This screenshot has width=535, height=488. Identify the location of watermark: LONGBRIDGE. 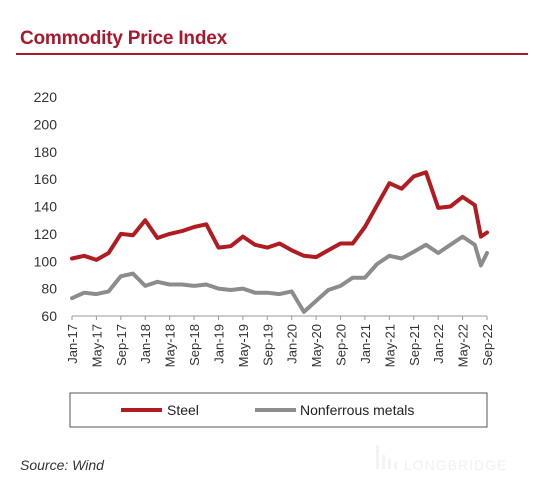
(449, 458).